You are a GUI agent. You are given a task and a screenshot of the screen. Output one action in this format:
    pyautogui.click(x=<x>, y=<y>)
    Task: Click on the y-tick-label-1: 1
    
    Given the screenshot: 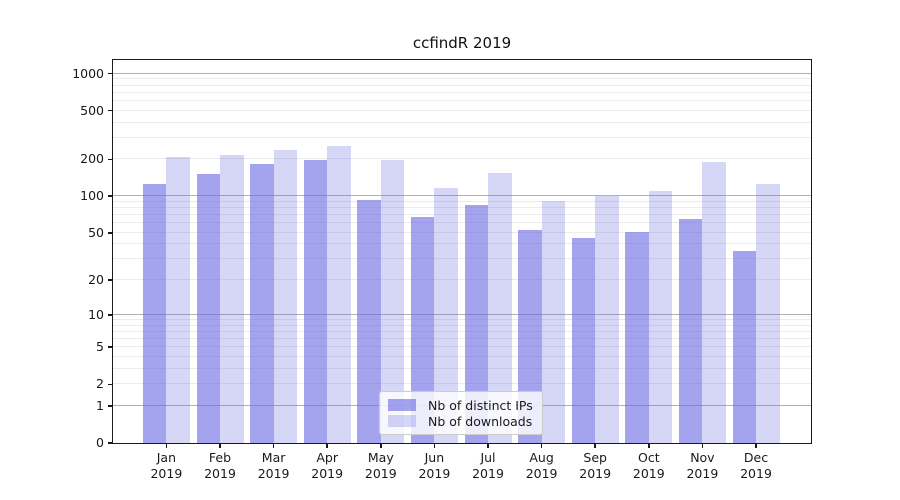 What is the action you would take?
    pyautogui.click(x=100, y=405)
    